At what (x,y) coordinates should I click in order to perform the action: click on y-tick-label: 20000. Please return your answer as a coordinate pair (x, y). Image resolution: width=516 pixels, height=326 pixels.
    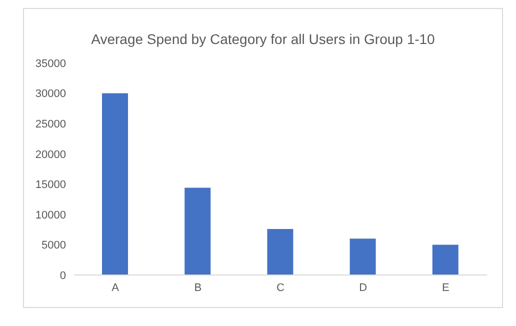
    Looking at the image, I should click on (50, 154).